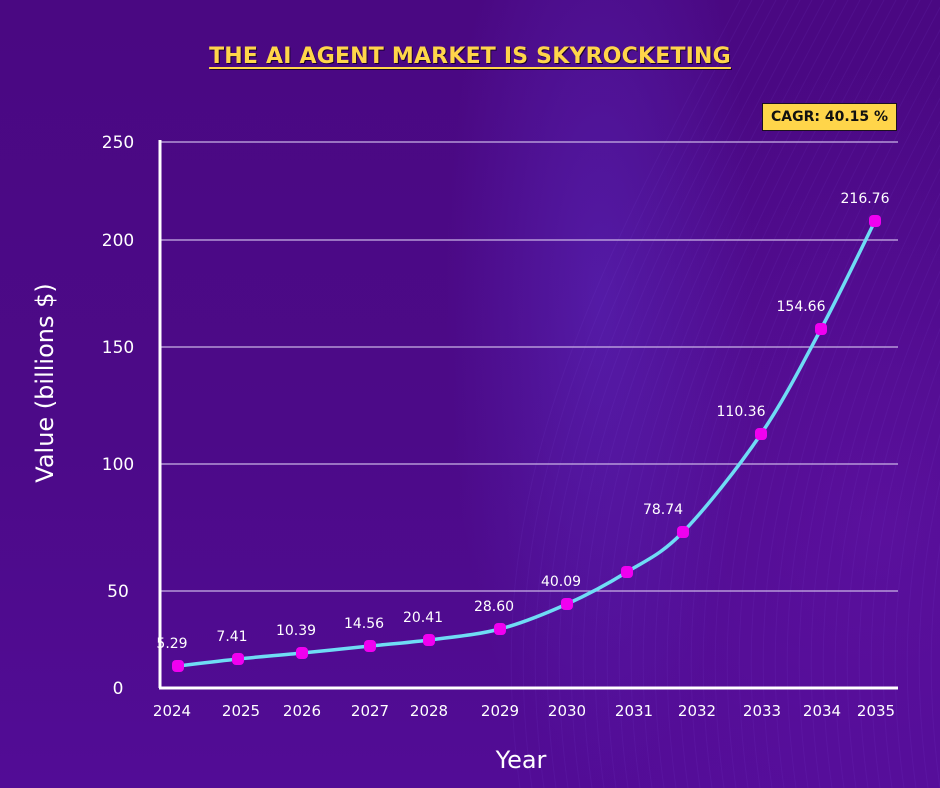 The image size is (940, 788). What do you see at coordinates (494, 607) in the screenshot?
I see `data-label: 28.60` at bounding box center [494, 607].